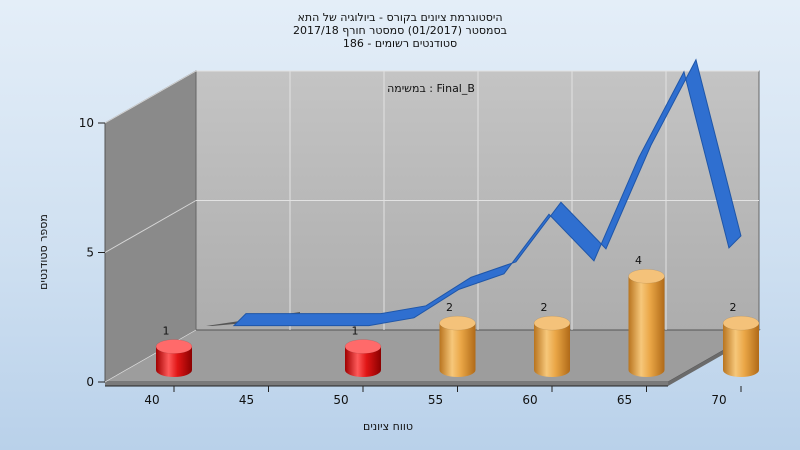 The width and height of the screenshot is (800, 450). Describe the element at coordinates (386, 384) in the screenshot. I see `floor-front-edge` at that location.